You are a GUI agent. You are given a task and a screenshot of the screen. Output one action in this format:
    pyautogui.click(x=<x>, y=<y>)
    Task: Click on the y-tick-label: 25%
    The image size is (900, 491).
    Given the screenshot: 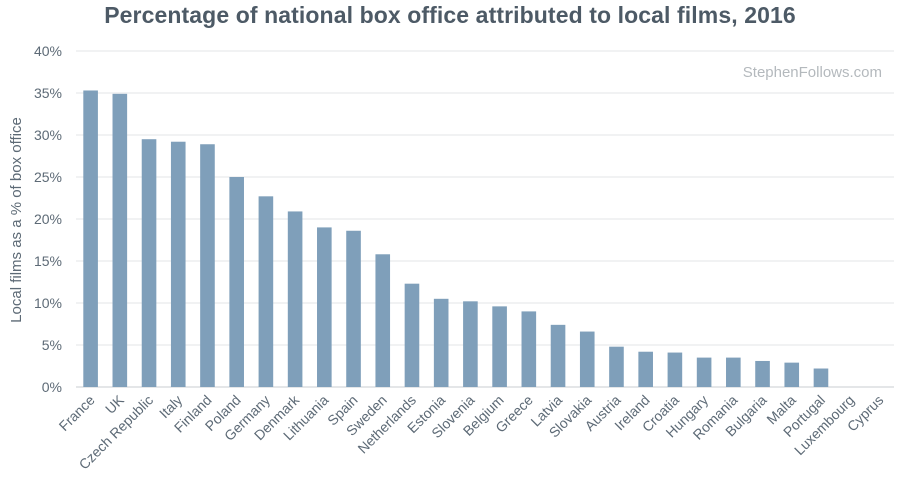 What is the action you would take?
    pyautogui.click(x=48, y=177)
    